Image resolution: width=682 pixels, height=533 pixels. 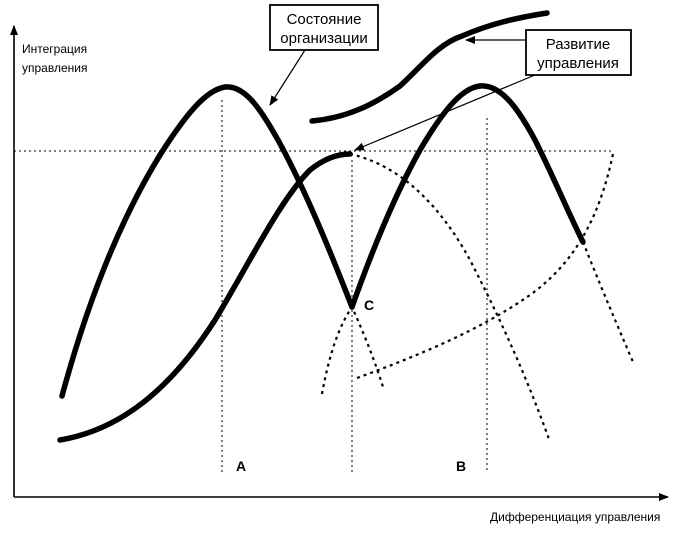 What do you see at coordinates (578, 63) in the screenshot?
I see `management-development-callout-label: управления` at bounding box center [578, 63].